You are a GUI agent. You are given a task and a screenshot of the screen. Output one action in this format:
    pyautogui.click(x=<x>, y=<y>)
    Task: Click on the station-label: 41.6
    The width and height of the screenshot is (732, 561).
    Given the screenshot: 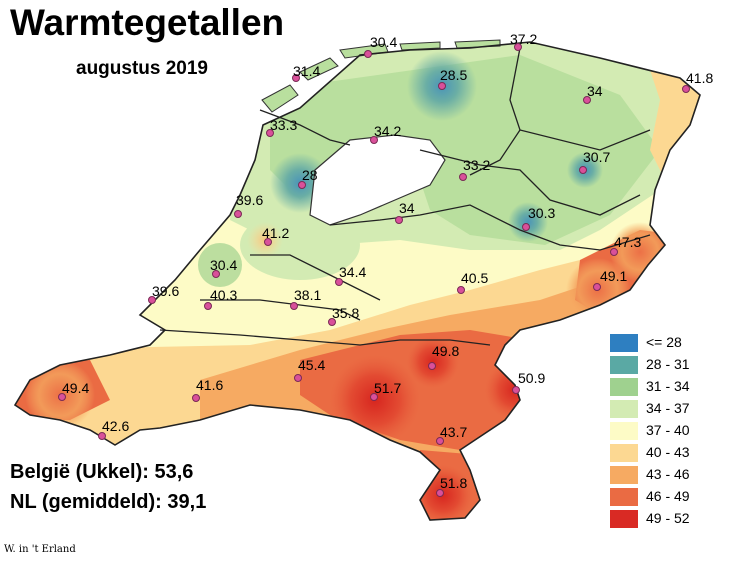 What is the action you would take?
    pyautogui.click(x=209, y=385)
    